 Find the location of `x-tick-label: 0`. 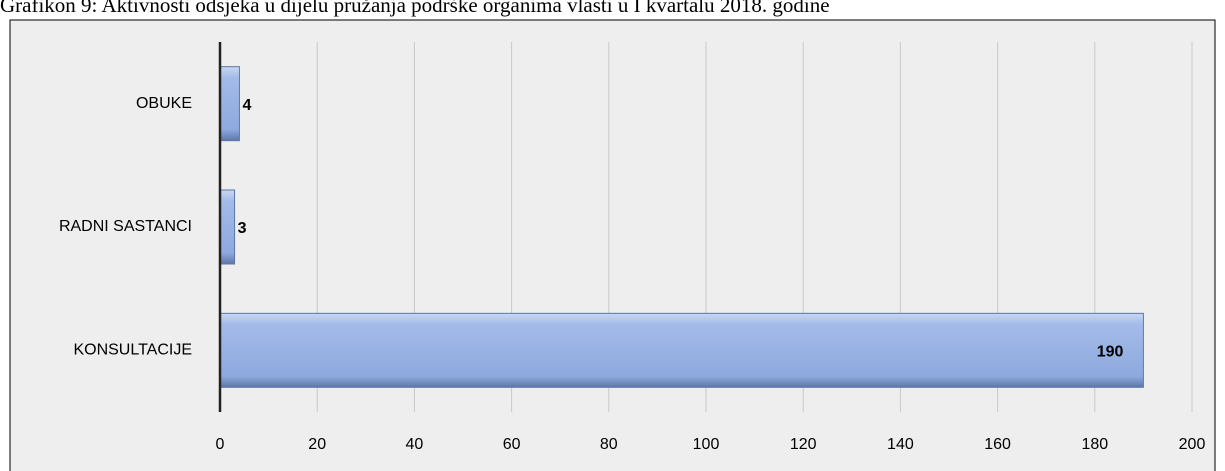

x-tick-label: 0 is located at coordinates (220, 444).